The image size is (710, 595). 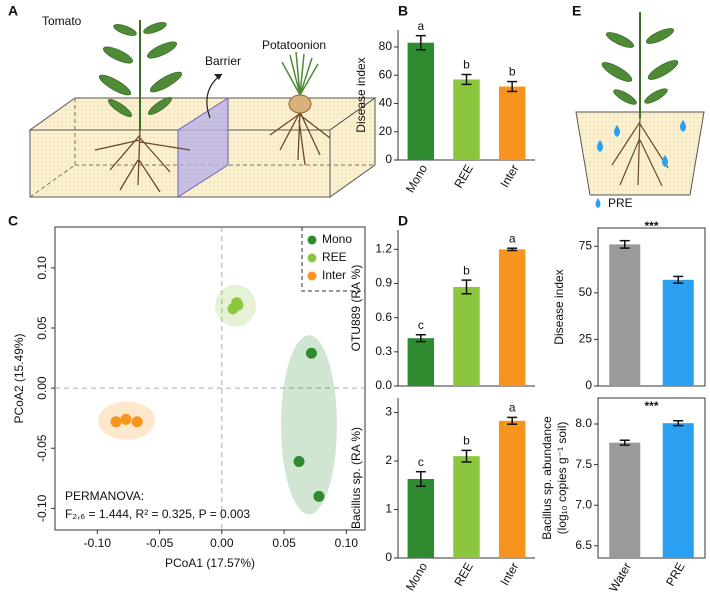 What do you see at coordinates (62, 21) in the screenshot?
I see `illustration-label: Tomato` at bounding box center [62, 21].